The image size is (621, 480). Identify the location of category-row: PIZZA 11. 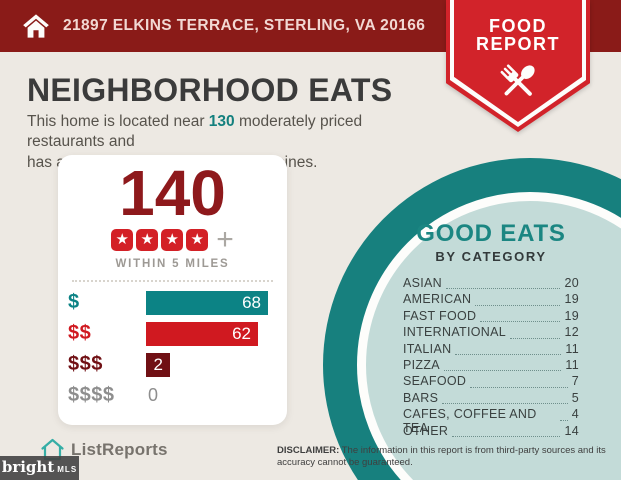
(491, 366).